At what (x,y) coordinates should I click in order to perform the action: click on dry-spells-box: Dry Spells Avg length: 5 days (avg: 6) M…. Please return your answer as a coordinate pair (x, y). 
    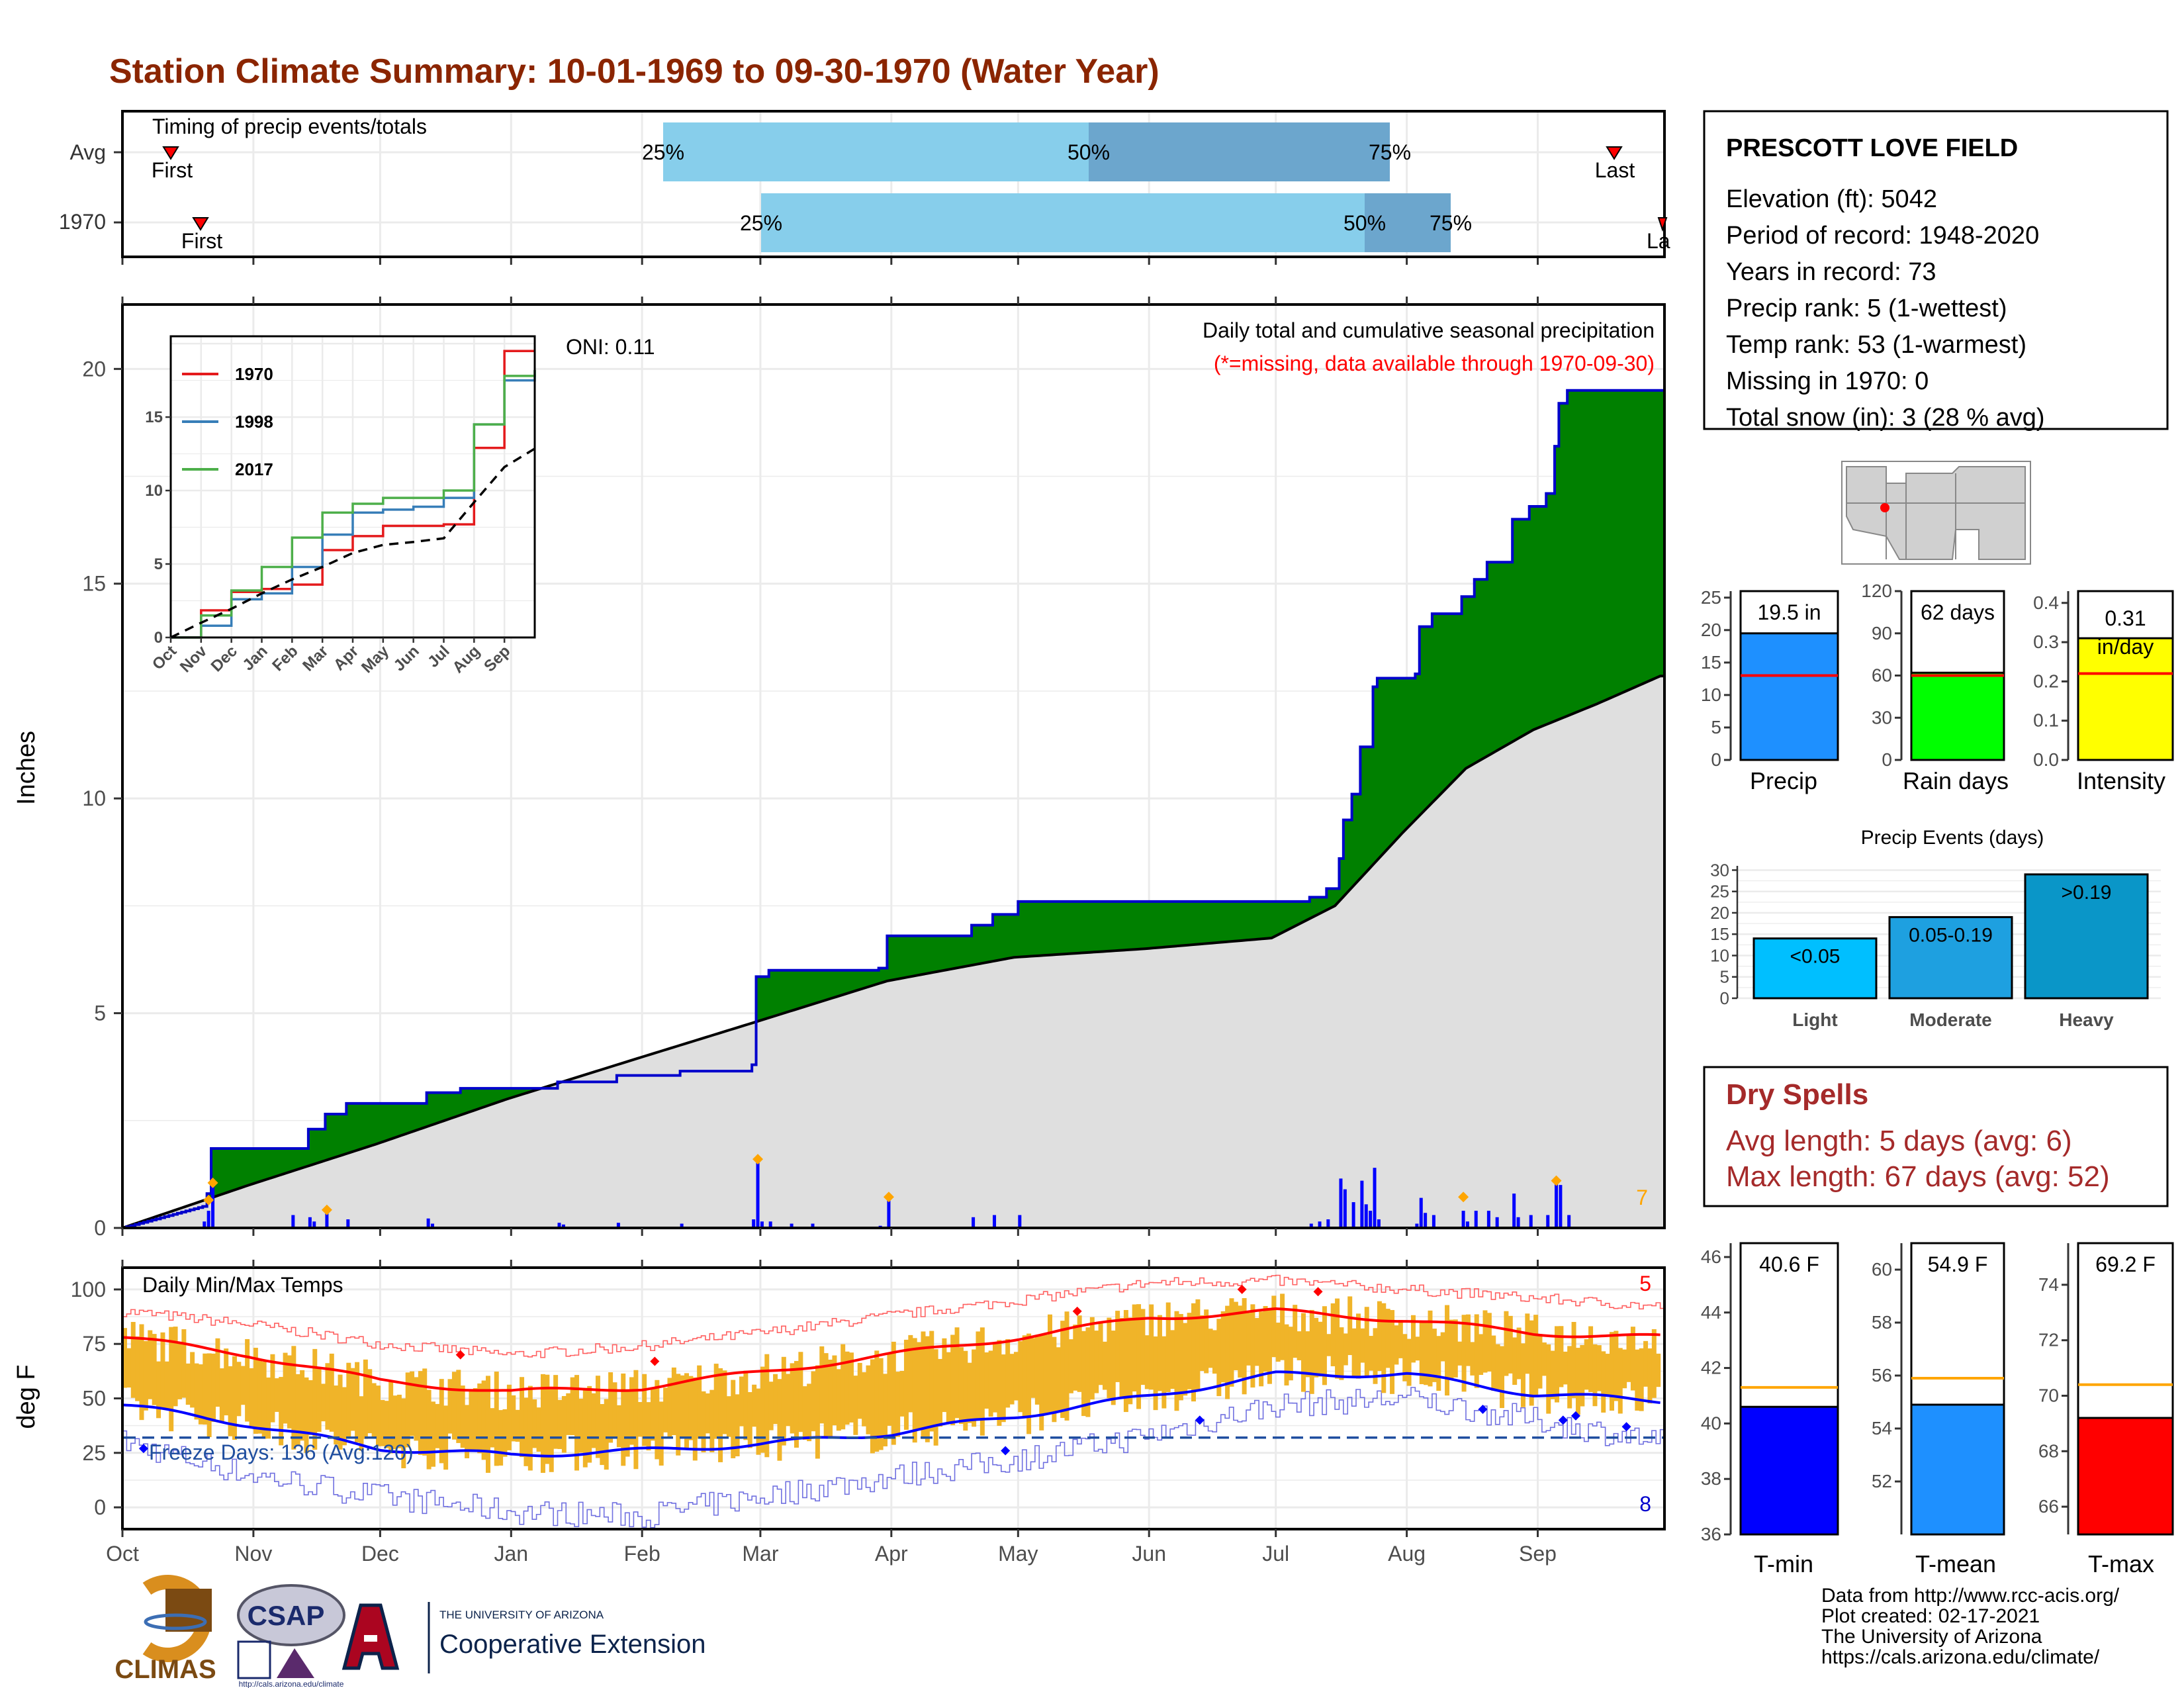
    Looking at the image, I should click on (1936, 1136).